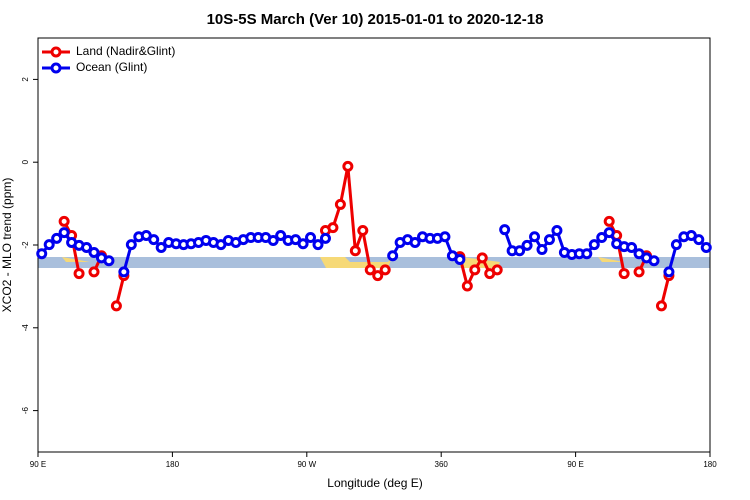  Describe the element at coordinates (306, 464) in the screenshot. I see `x-tick-label: 90 W` at that location.